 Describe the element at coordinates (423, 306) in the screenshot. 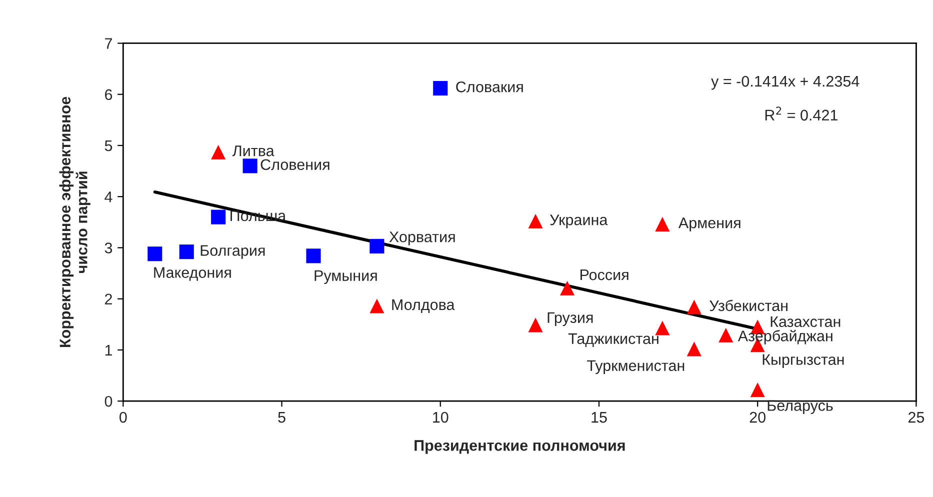

I see `annotation: Молдова` at that location.